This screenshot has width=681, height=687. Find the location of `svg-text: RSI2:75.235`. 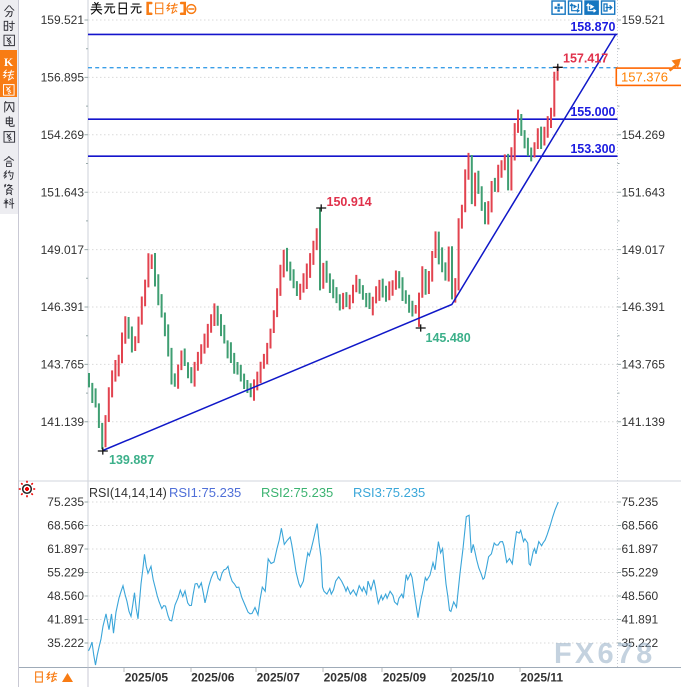

svg-text: RSI2:75.235 is located at coordinates (297, 492).